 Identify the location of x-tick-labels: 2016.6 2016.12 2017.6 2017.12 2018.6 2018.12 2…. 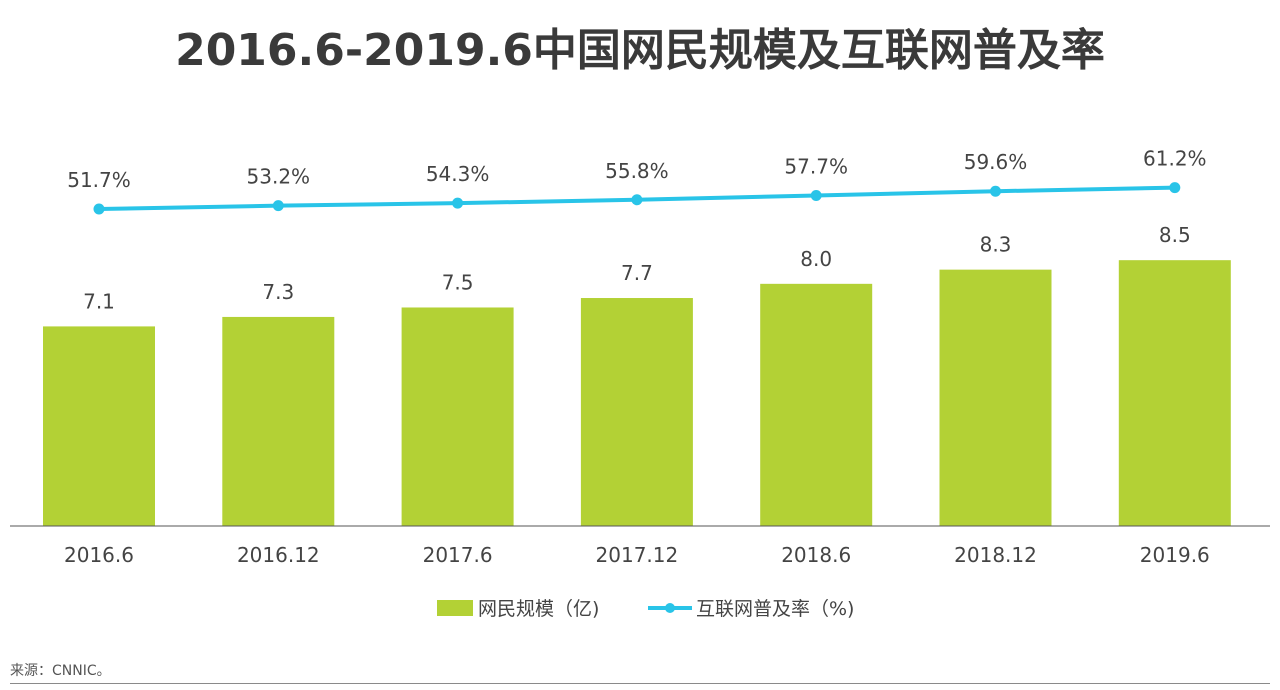
(637, 555).